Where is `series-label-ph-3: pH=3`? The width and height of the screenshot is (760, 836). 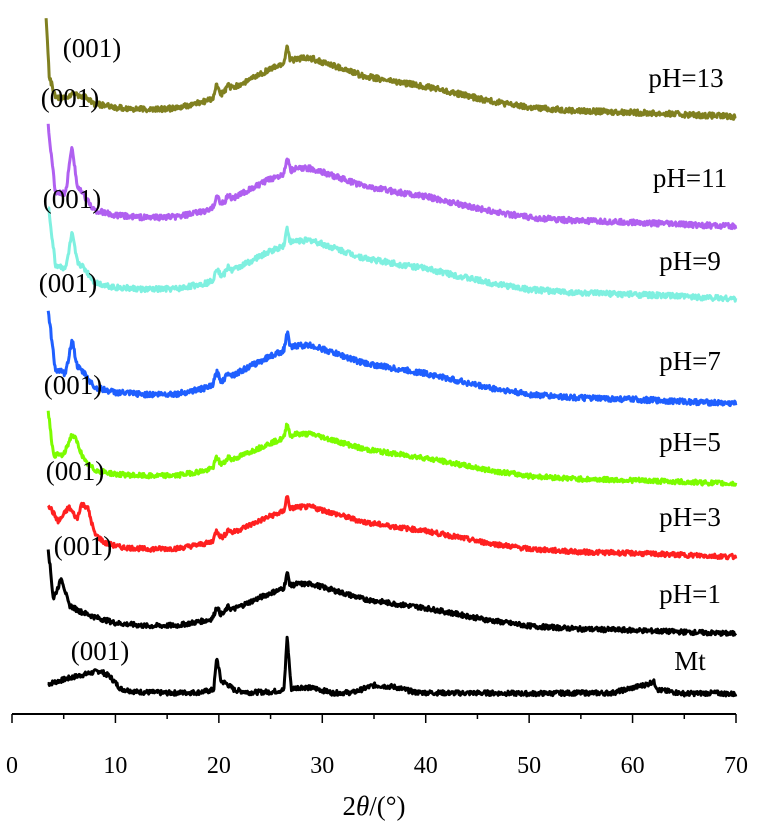
series-label-ph-3: pH=3 is located at coordinates (690, 517).